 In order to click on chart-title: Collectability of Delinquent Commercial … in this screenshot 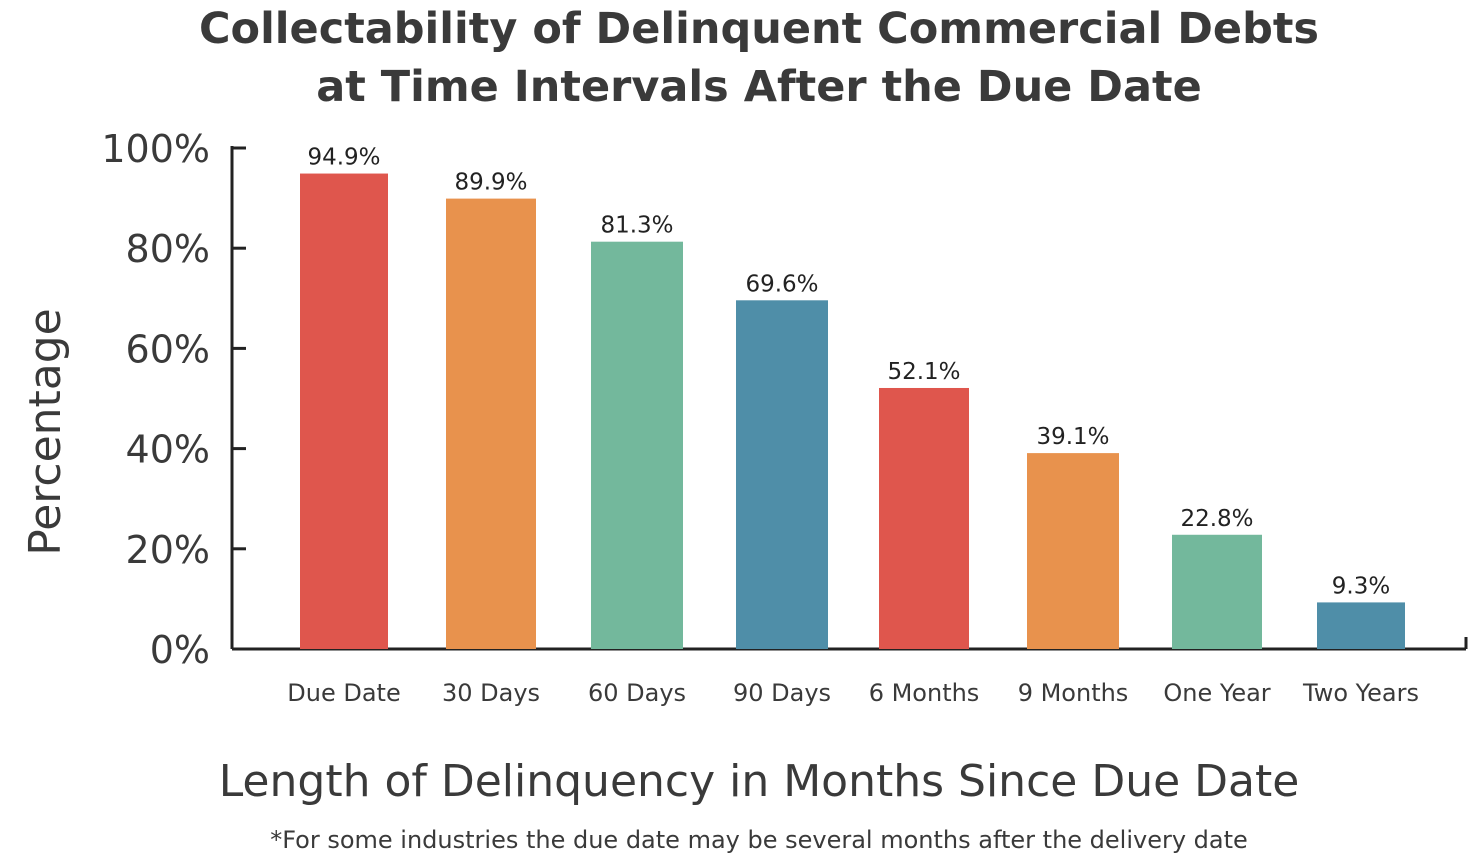, I will do `click(742, 58)`.